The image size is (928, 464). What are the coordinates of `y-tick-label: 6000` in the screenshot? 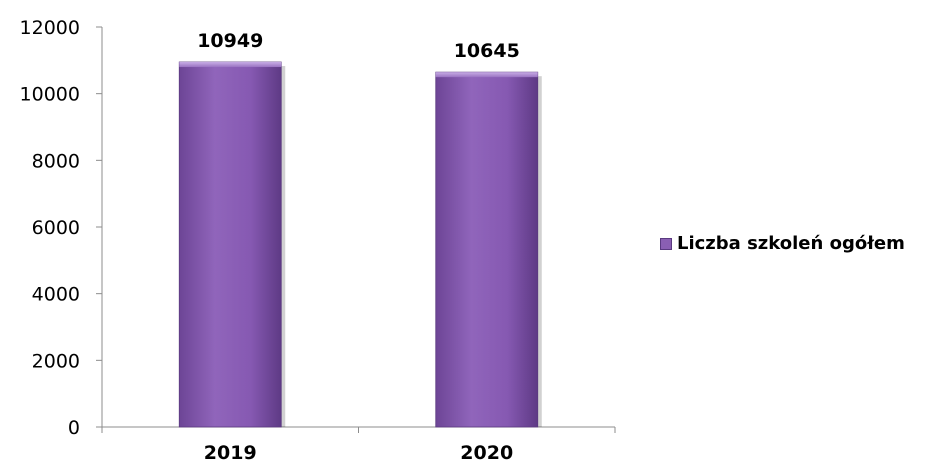 It's located at (56, 228).